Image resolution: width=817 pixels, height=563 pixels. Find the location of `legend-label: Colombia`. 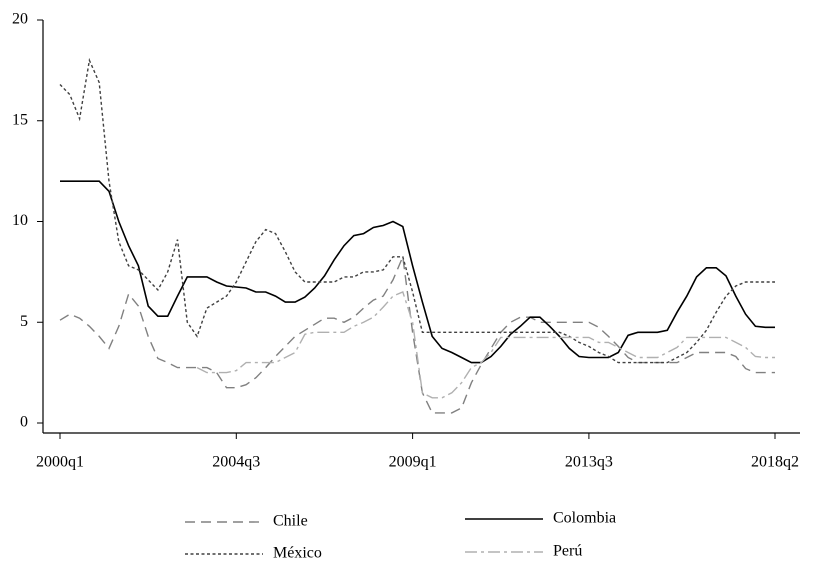

legend-label: Colombia is located at coordinates (584, 518).